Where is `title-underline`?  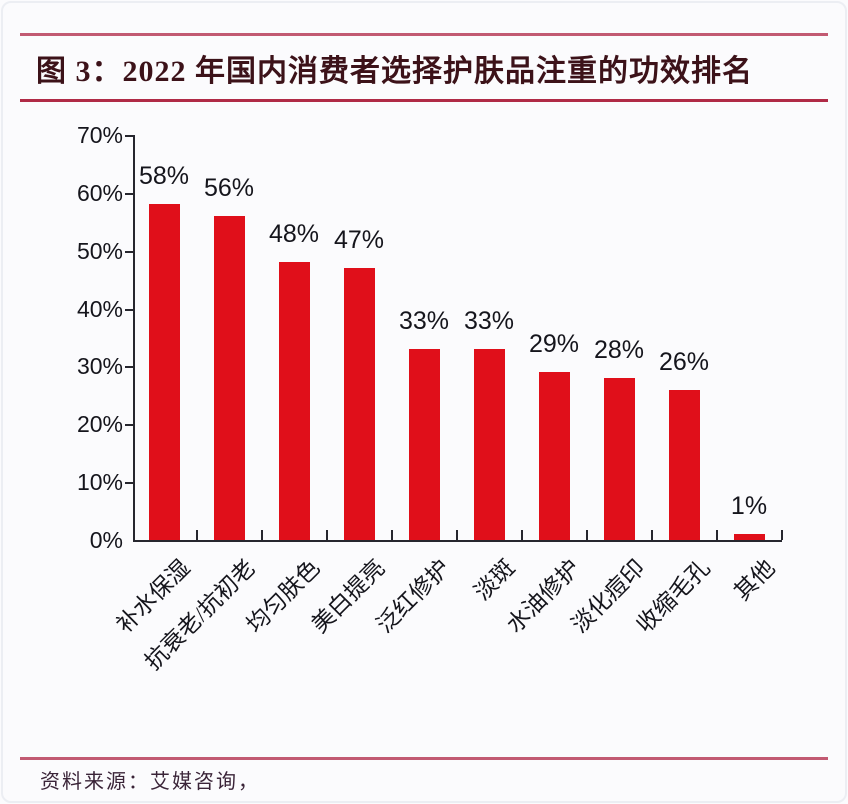
title-underline is located at coordinates (424, 100).